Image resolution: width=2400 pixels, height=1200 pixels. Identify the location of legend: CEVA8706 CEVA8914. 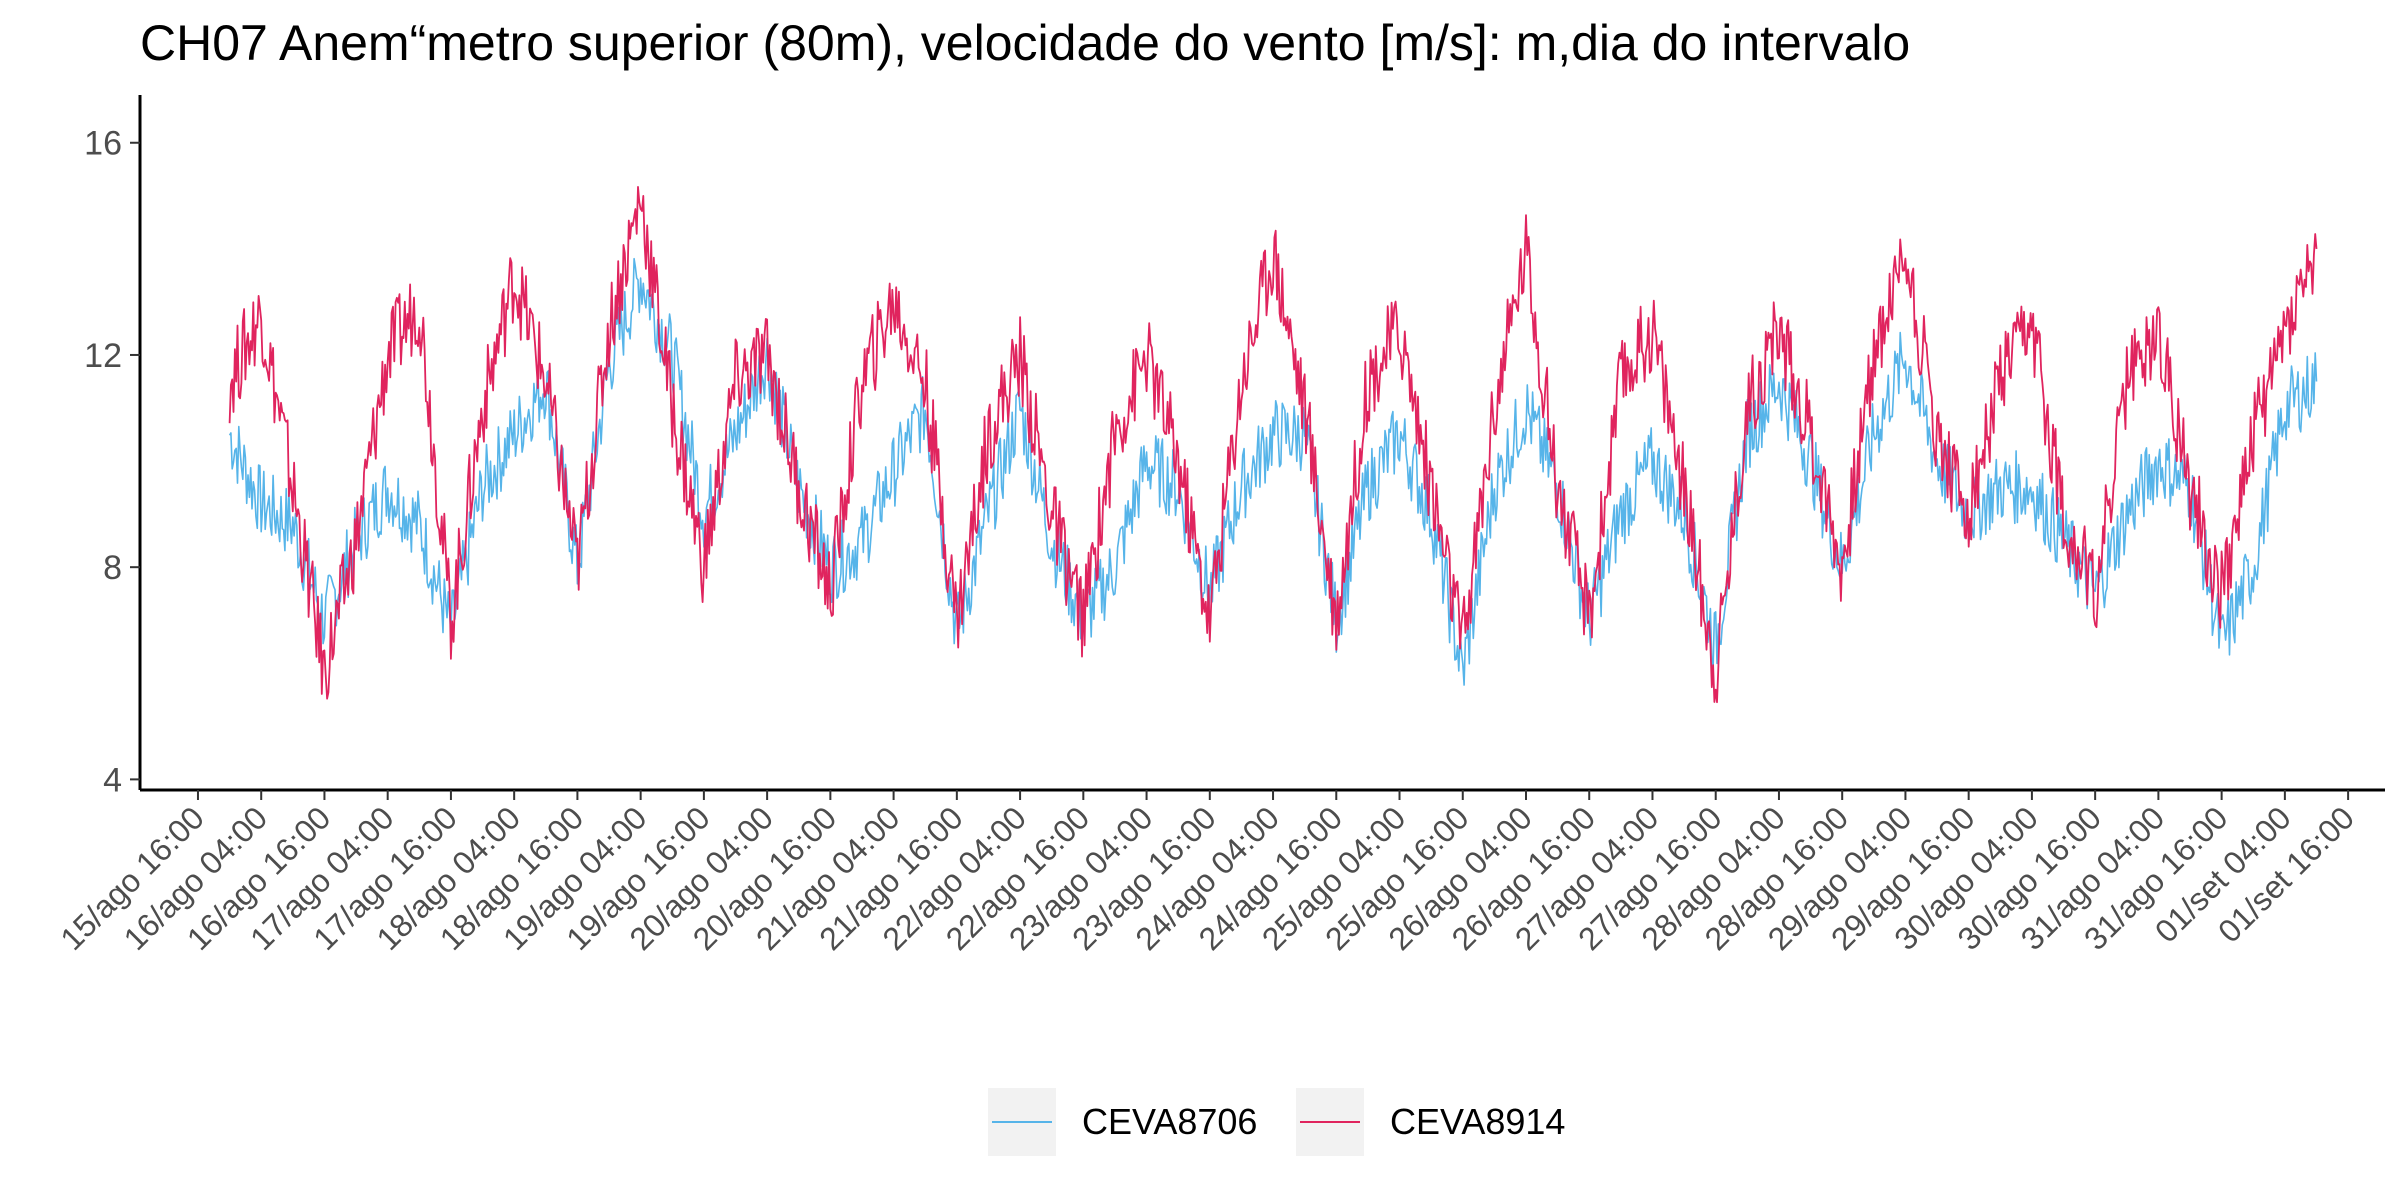
(1276, 1122).